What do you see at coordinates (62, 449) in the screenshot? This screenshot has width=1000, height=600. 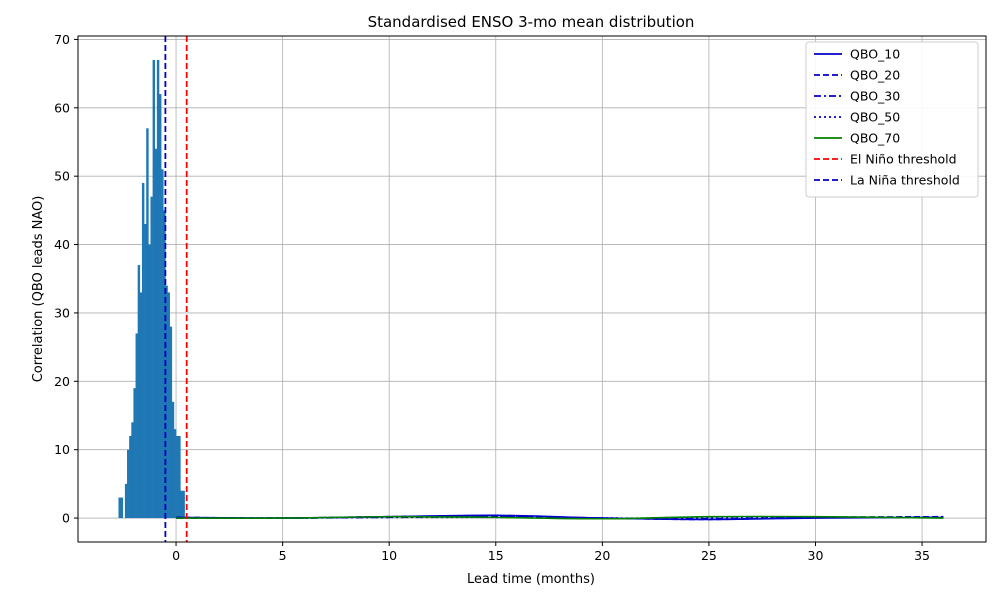 I see `y-tick-label: 10` at bounding box center [62, 449].